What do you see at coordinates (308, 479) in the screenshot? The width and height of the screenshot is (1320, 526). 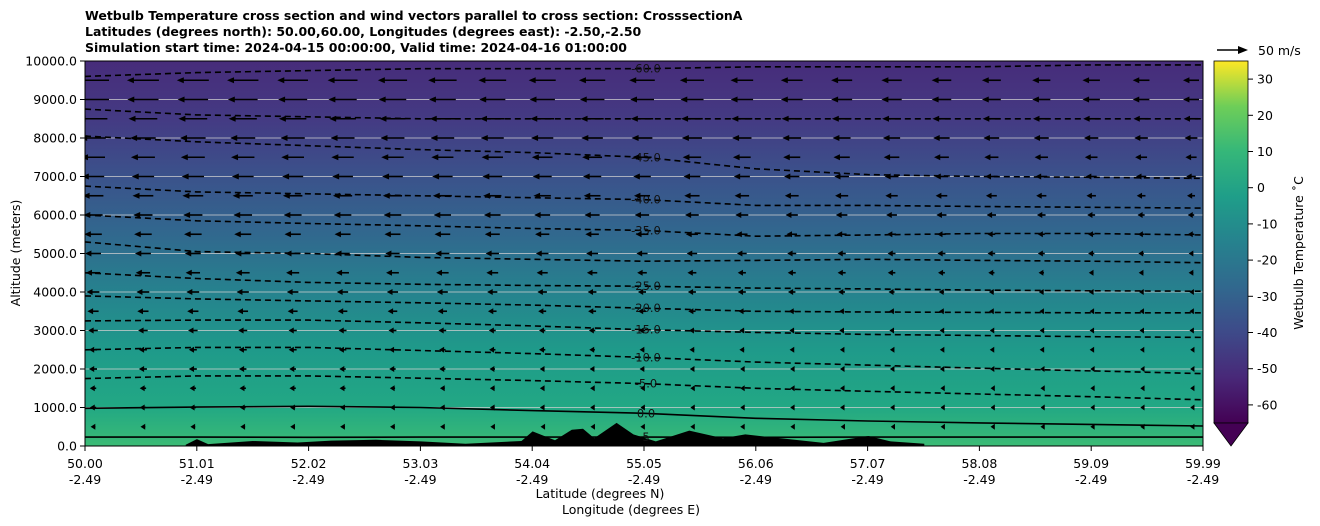 I see `x-tick-label-lon: -2.49` at bounding box center [308, 479].